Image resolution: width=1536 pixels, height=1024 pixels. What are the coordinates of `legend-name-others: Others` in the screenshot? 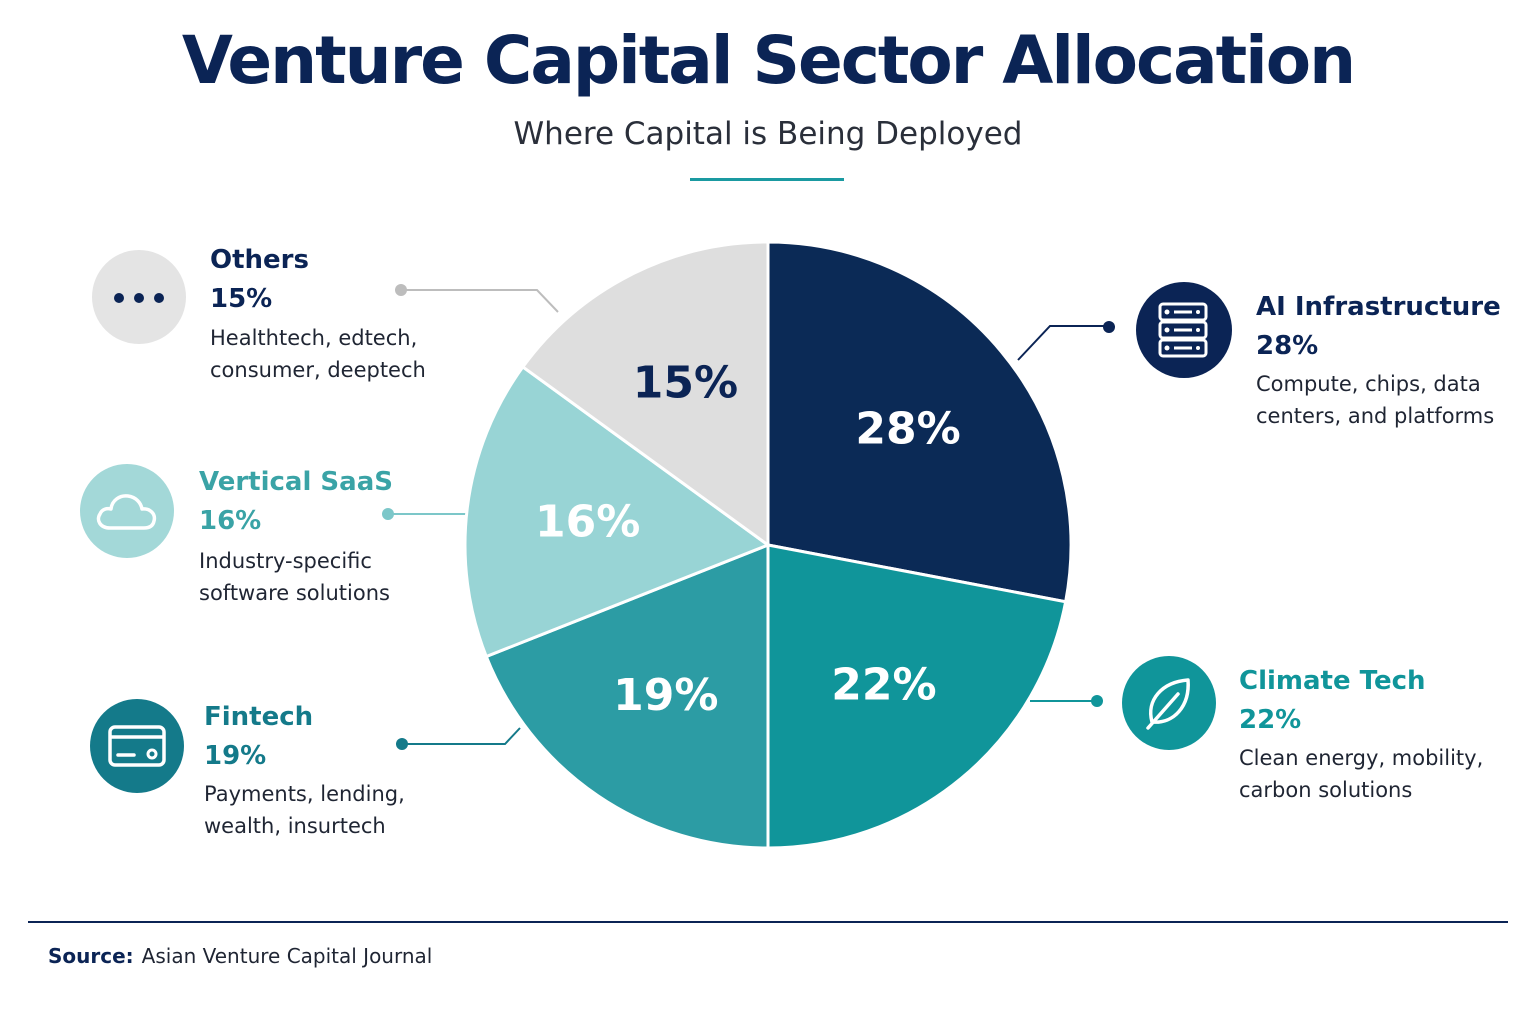 It's located at (259, 260).